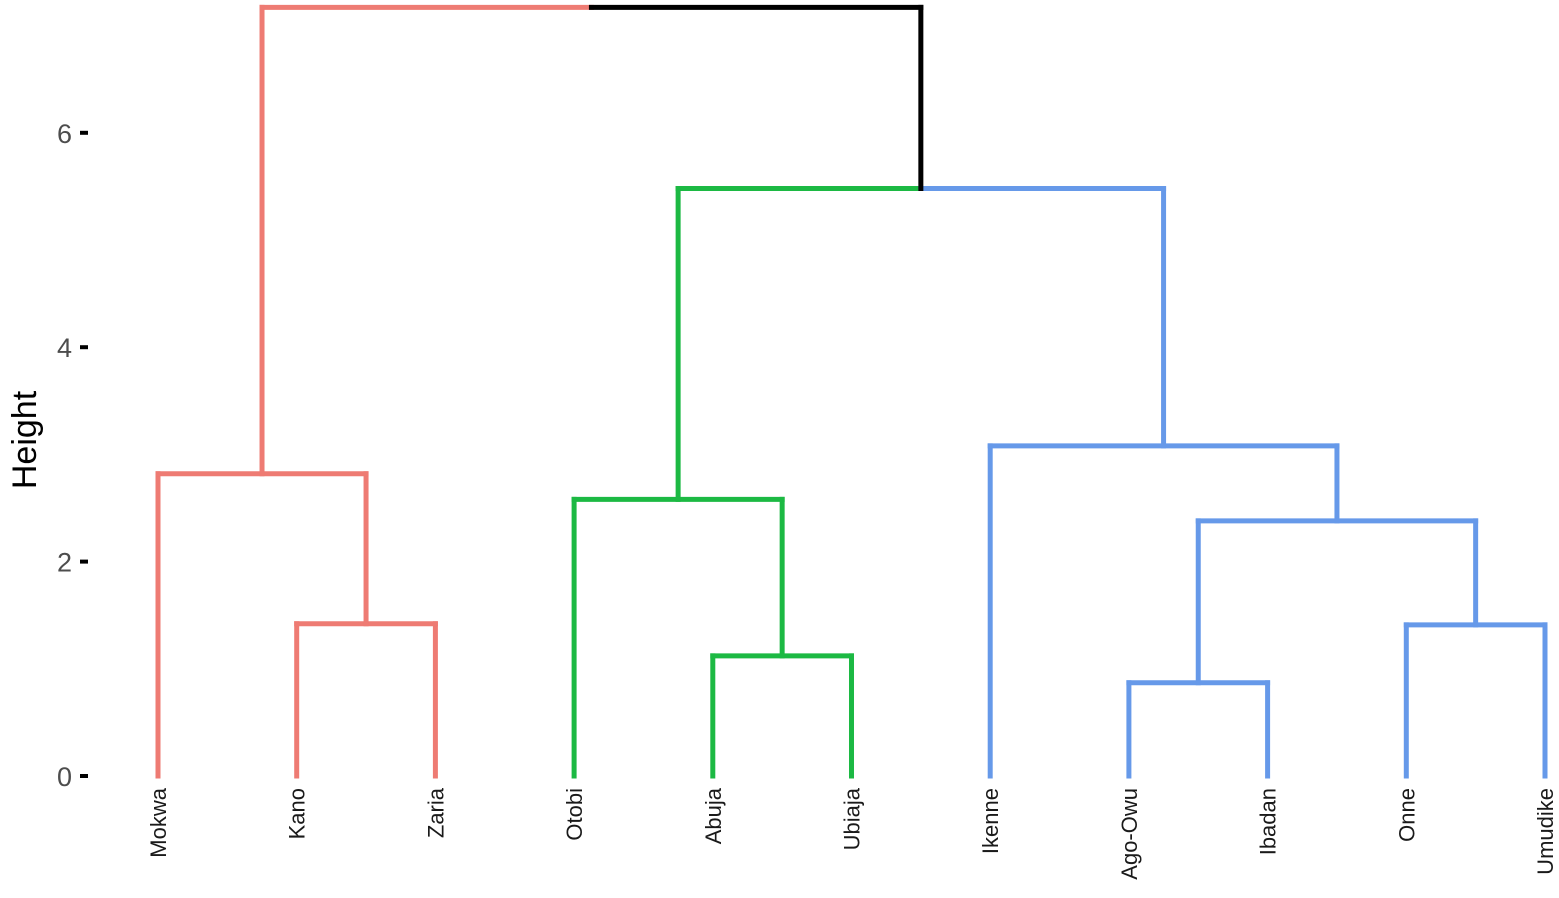  What do you see at coordinates (64, 777) in the screenshot?
I see `y-tick-label-0: 0` at bounding box center [64, 777].